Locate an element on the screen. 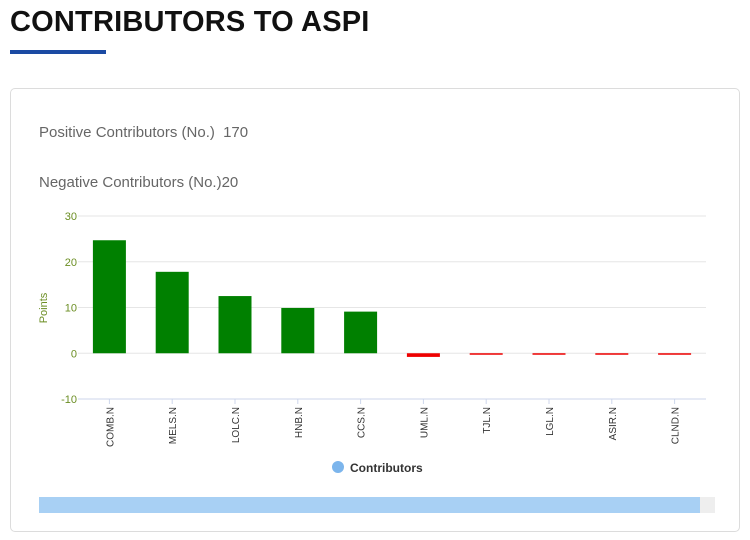 The height and width of the screenshot is (540, 750). x-tick-label: CCS.N is located at coordinates (362, 422).